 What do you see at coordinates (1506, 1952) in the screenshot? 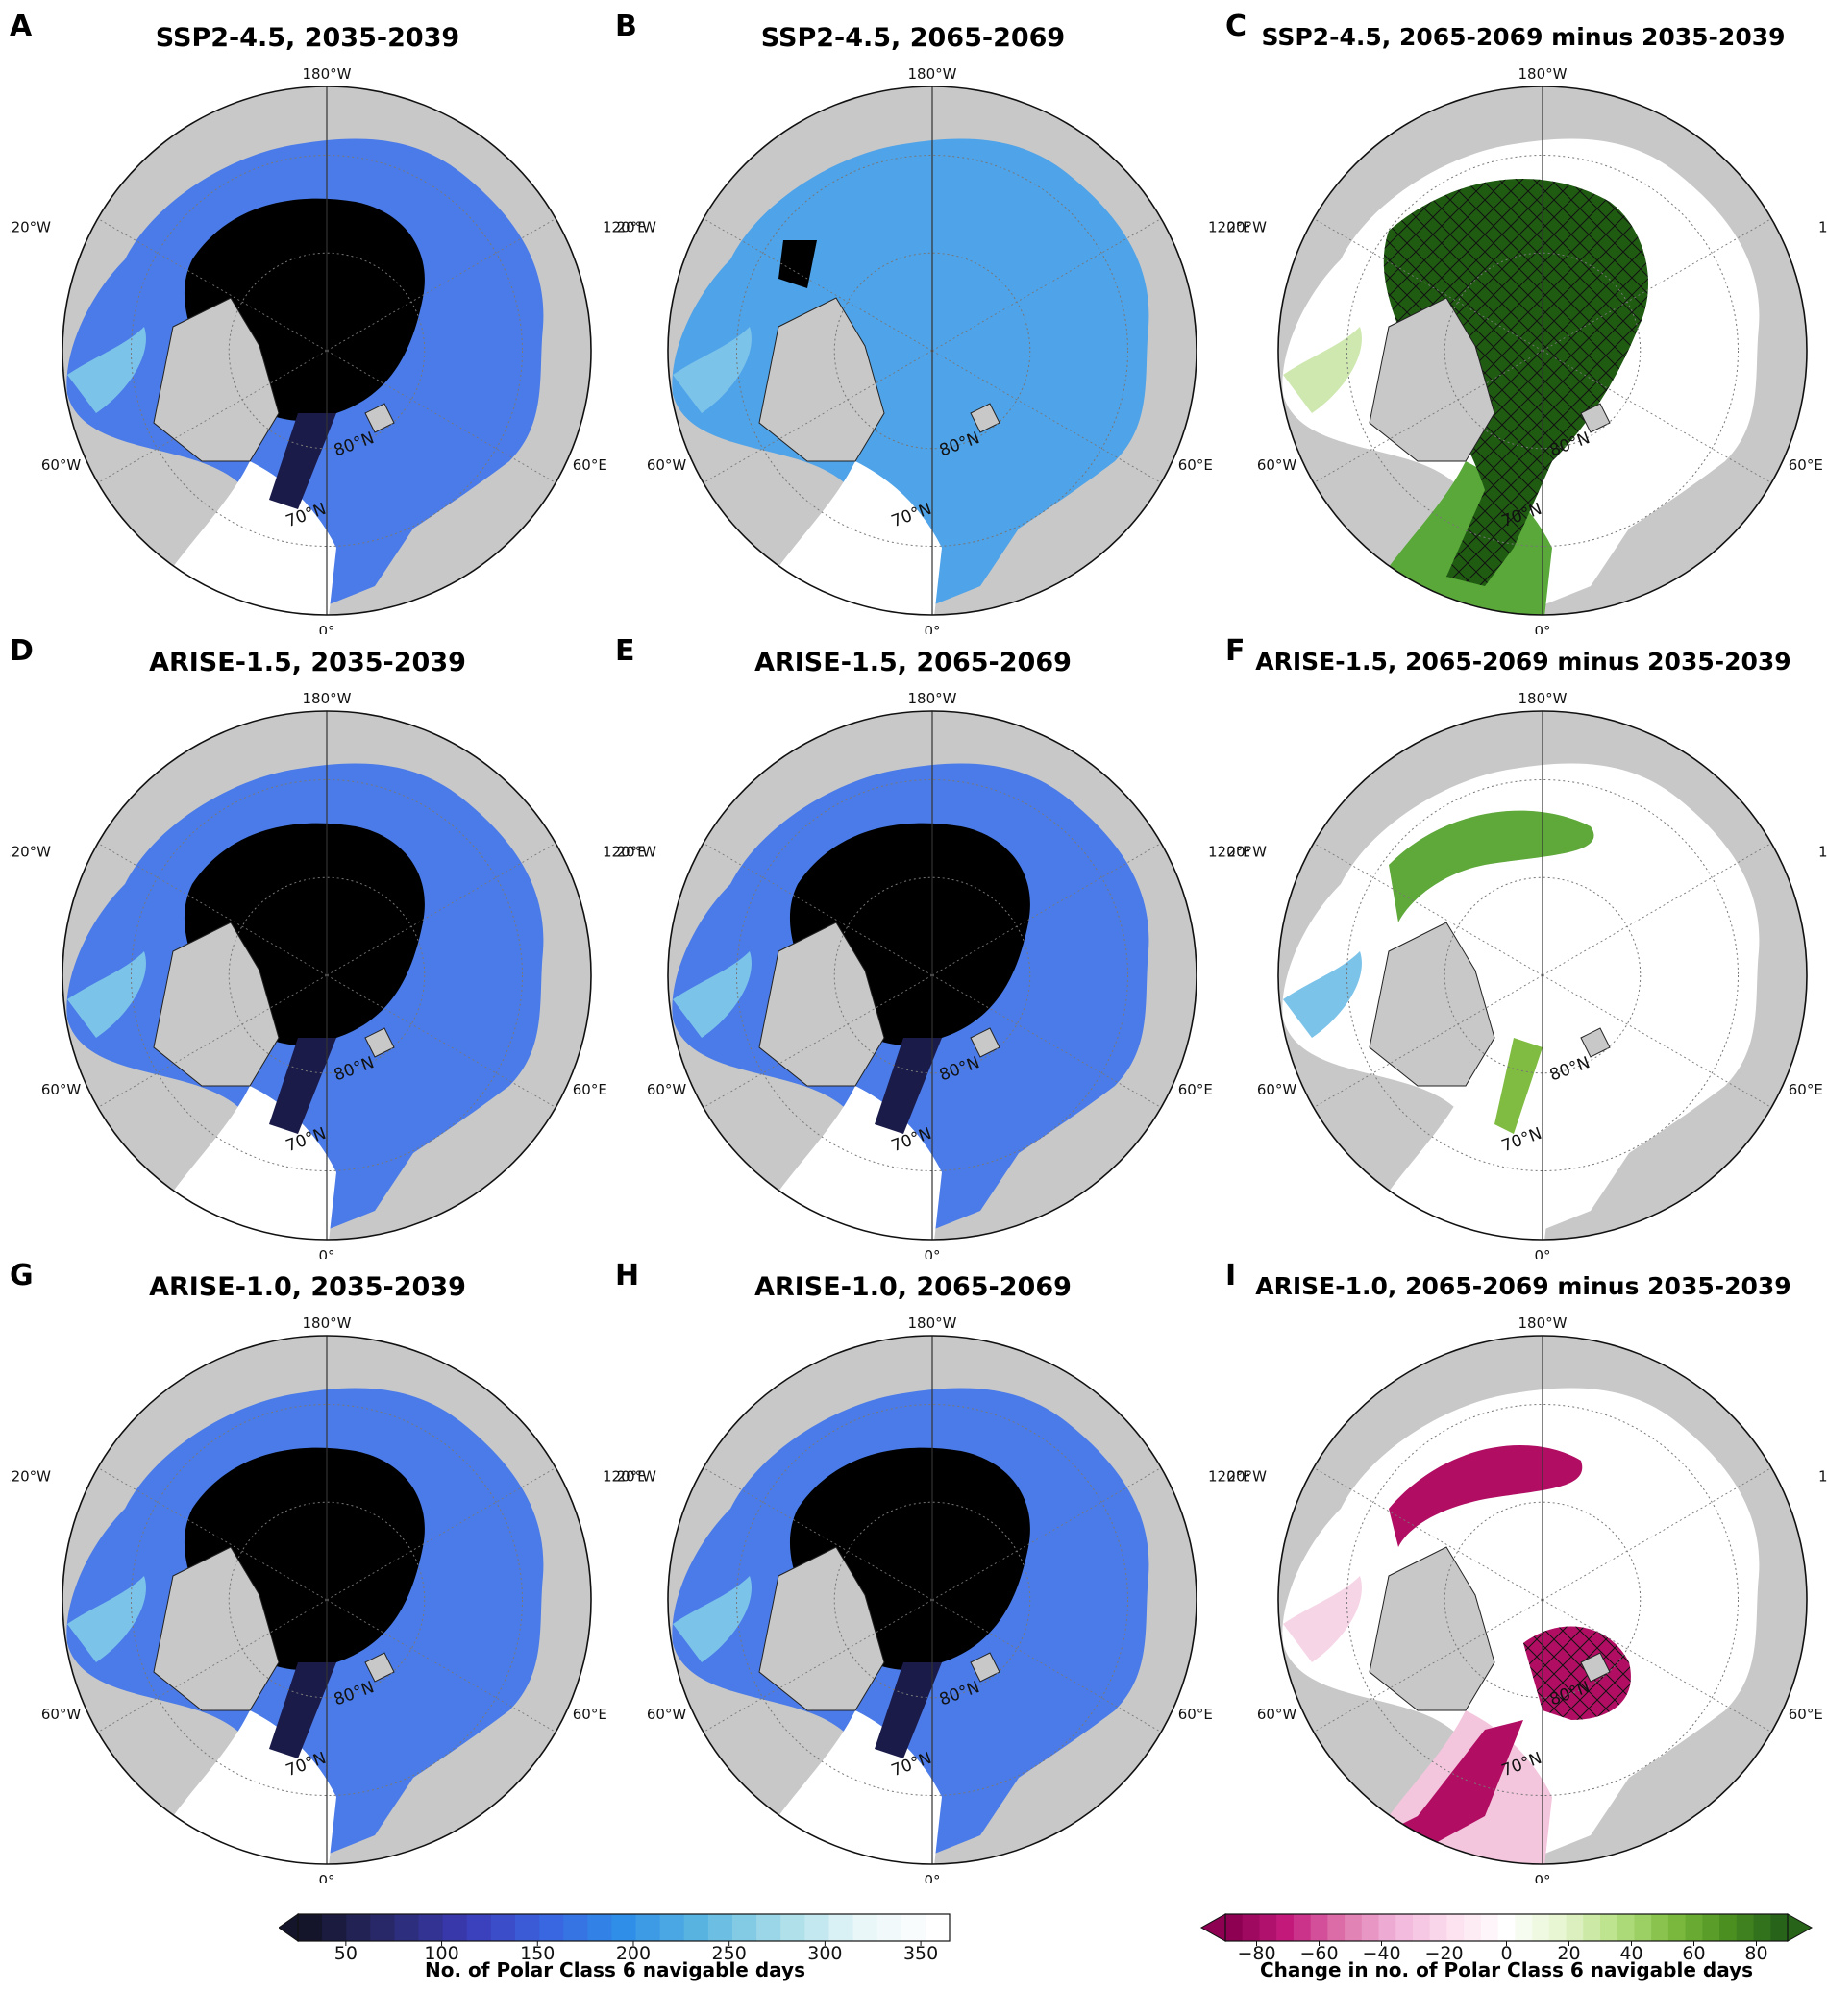
I see `colorbar-tick-label: 0` at bounding box center [1506, 1952].